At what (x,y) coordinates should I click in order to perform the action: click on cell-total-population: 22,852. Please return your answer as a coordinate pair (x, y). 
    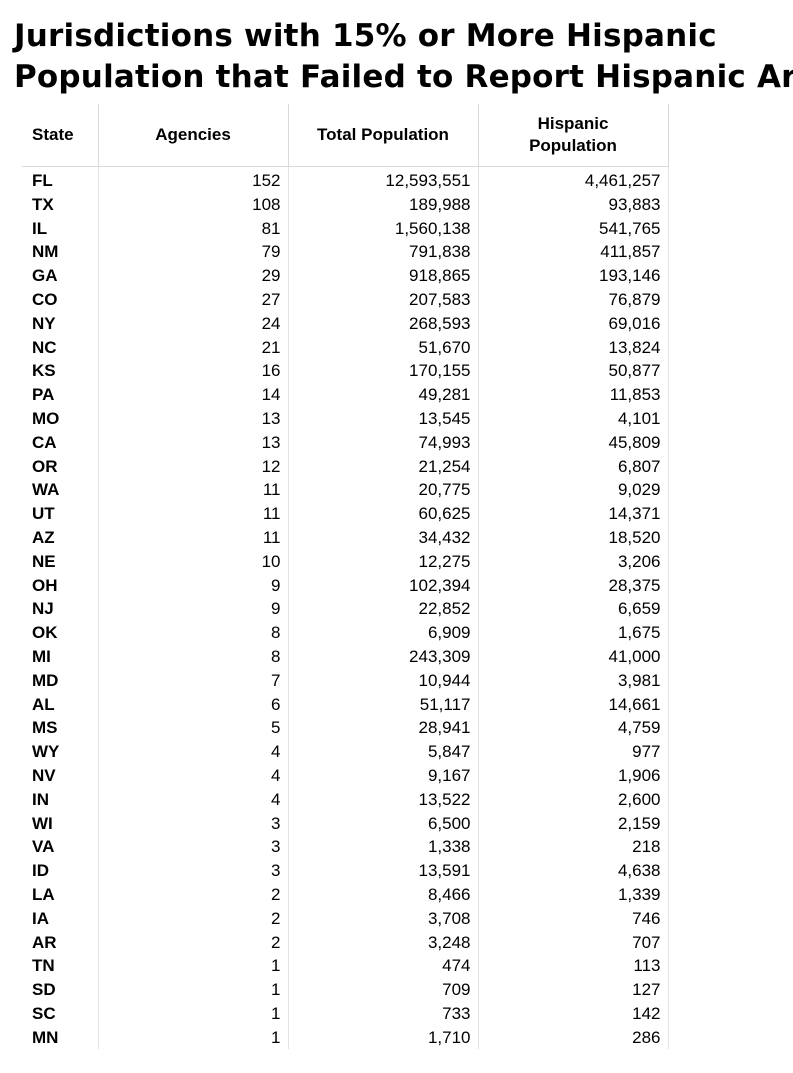
    Looking at the image, I should click on (383, 609).